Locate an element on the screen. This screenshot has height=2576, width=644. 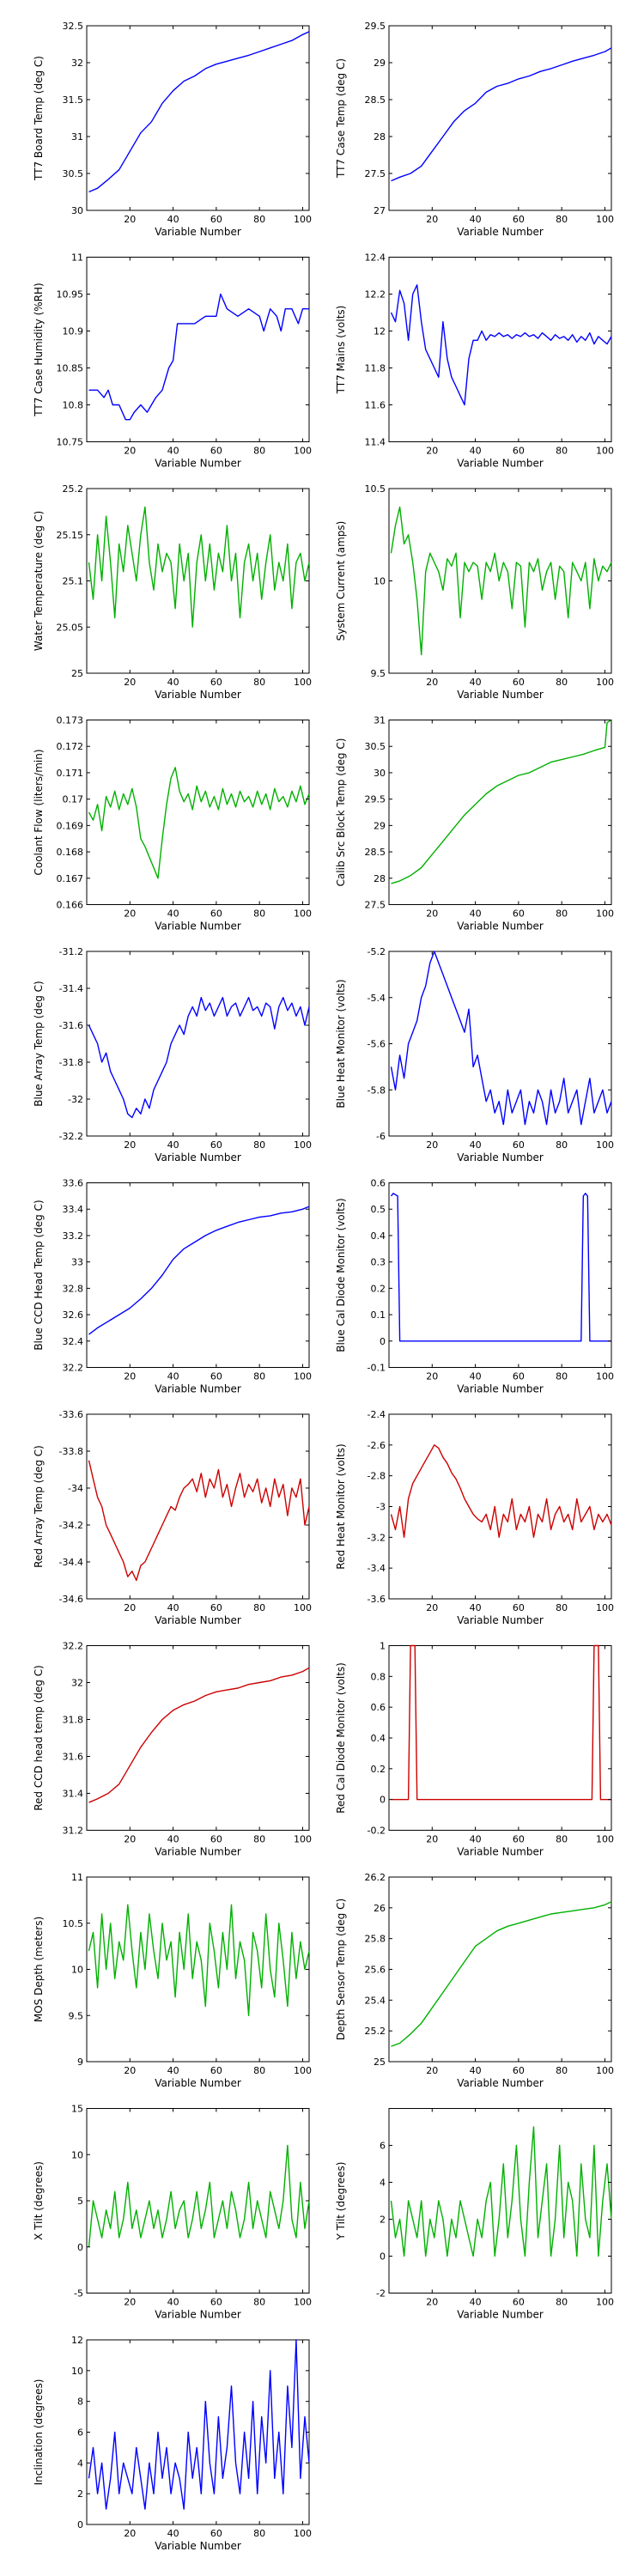
y-axis-label: Red Array Temp (deg C) is located at coordinates (39, 1506).